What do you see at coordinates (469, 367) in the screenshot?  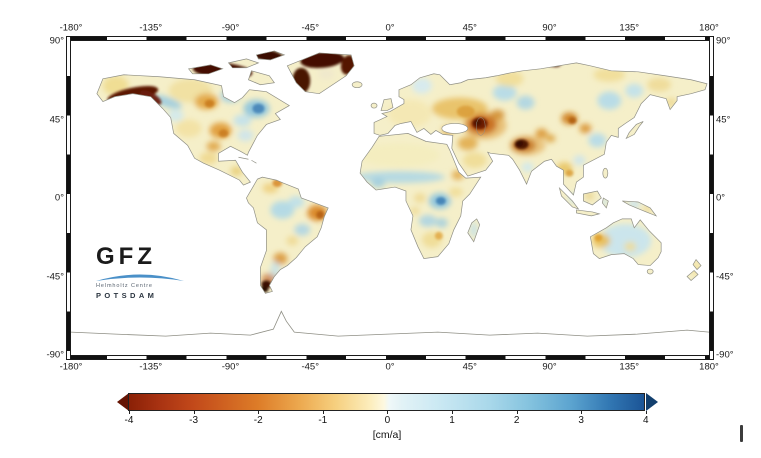 I see `lon-tick-bottom: 45°` at bounding box center [469, 367].